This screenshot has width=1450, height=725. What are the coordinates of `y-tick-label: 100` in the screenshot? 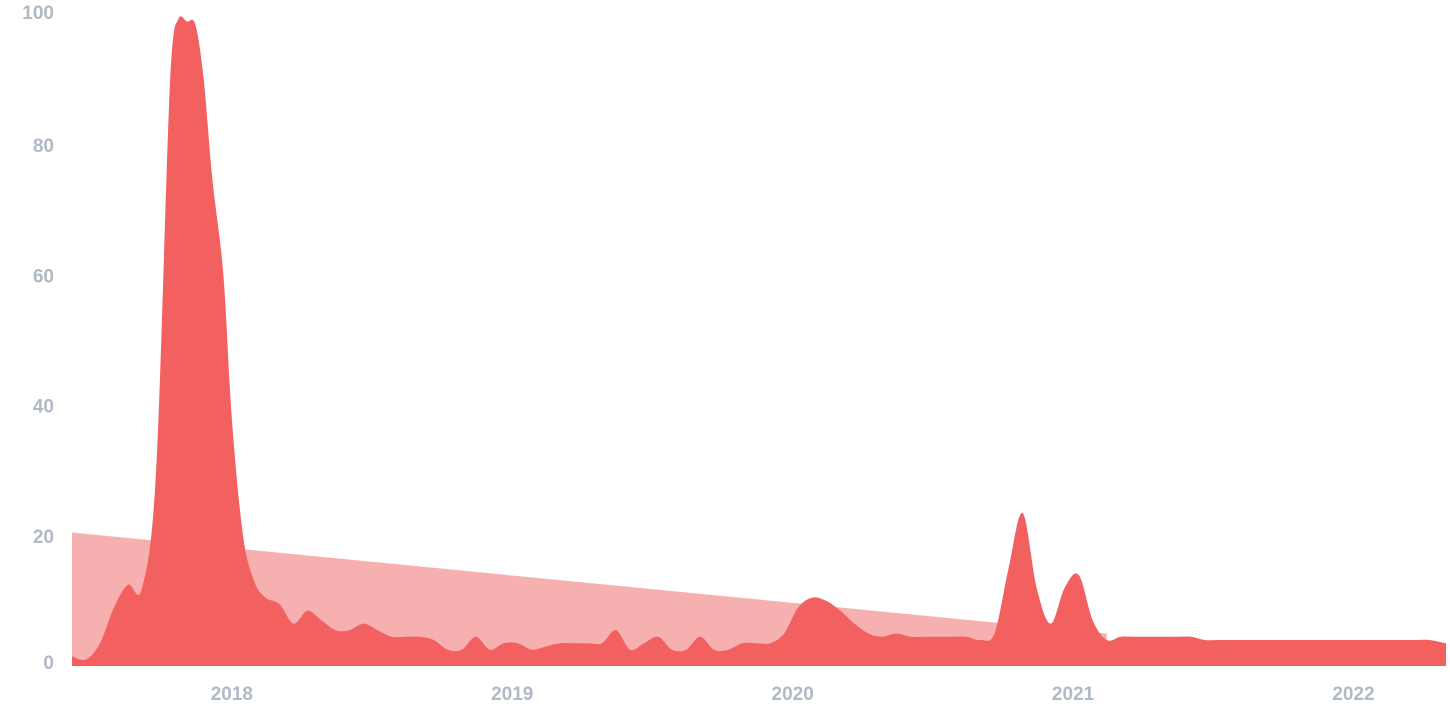 It's located at (38, 13).